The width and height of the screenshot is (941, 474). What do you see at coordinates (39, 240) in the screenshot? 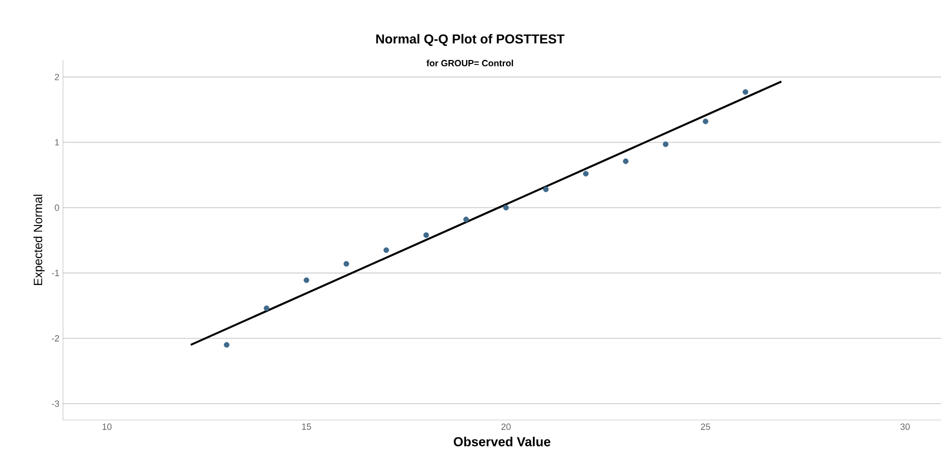
I see `y-axis-title: Expected Normal` at bounding box center [39, 240].